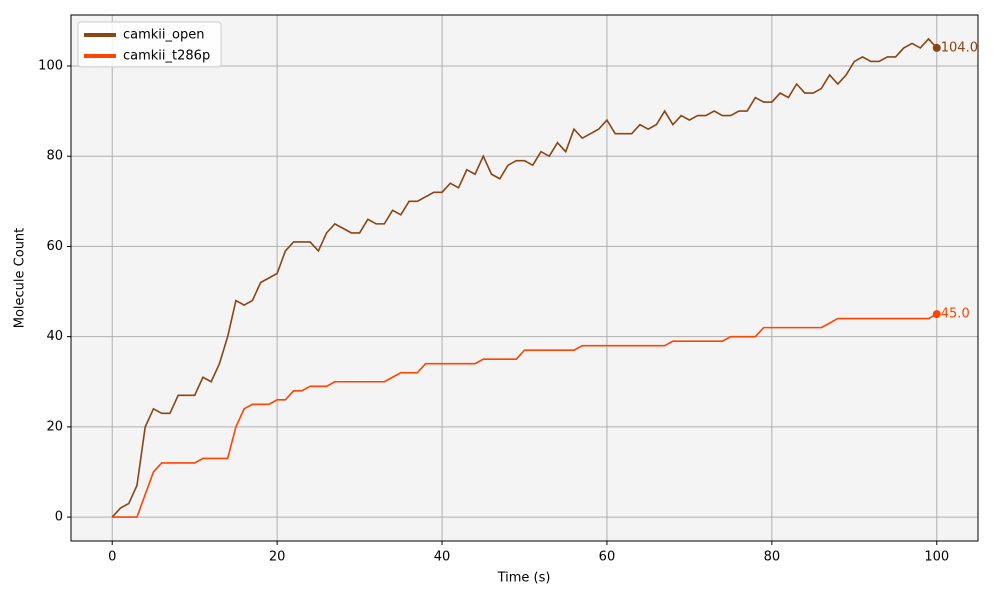 The height and width of the screenshot is (600, 1000). What do you see at coordinates (772, 557) in the screenshot?
I see `x-tick-label: 80` at bounding box center [772, 557].